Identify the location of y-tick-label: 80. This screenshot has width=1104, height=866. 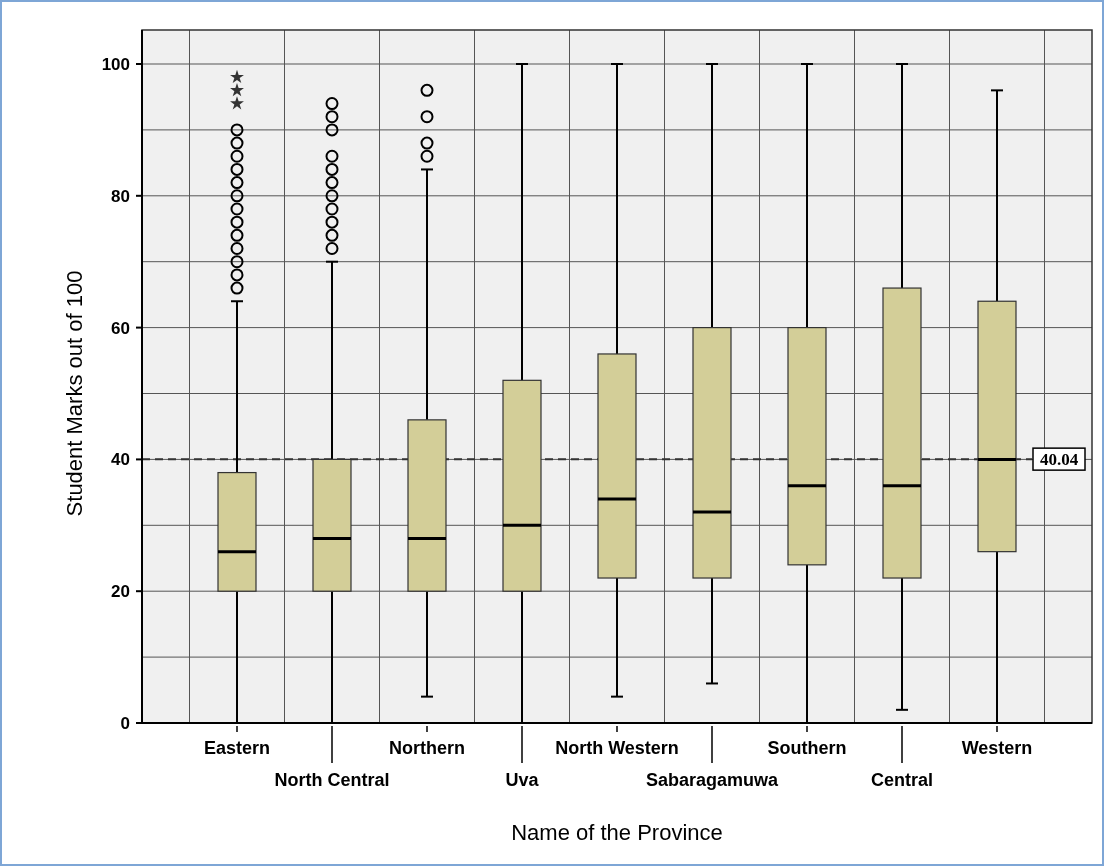
(120, 196).